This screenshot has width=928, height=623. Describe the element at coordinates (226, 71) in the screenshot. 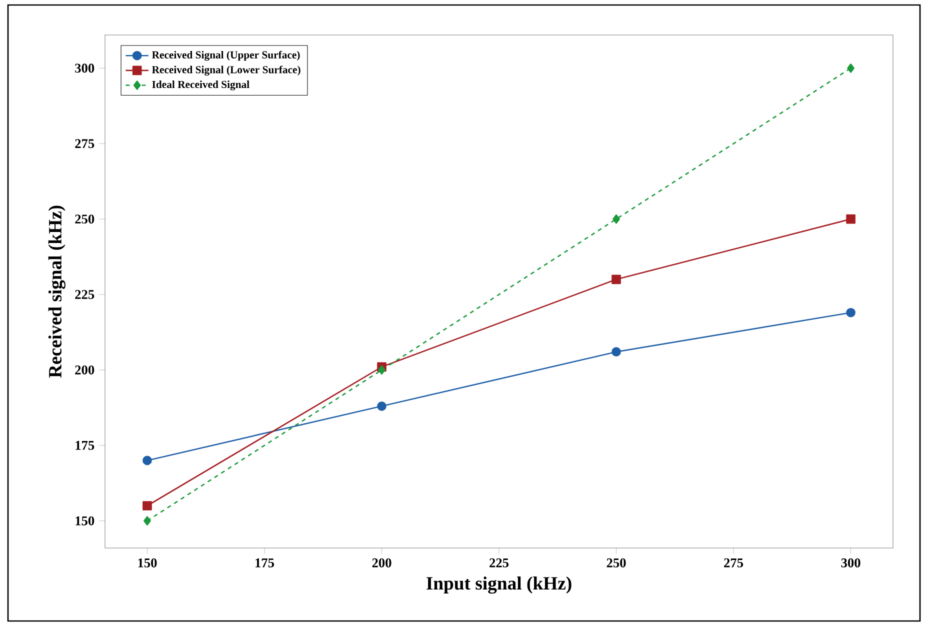

I see `legend-label: Received Signal (Lower Surface)` at that location.